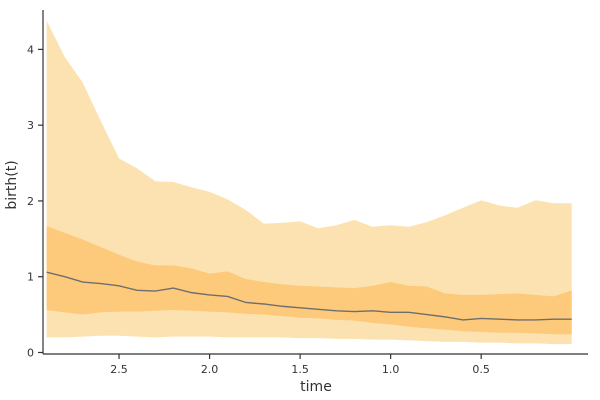 This screenshot has height=400, width=600. I want to click on x-tick-label: 1.5, so click(300, 369).